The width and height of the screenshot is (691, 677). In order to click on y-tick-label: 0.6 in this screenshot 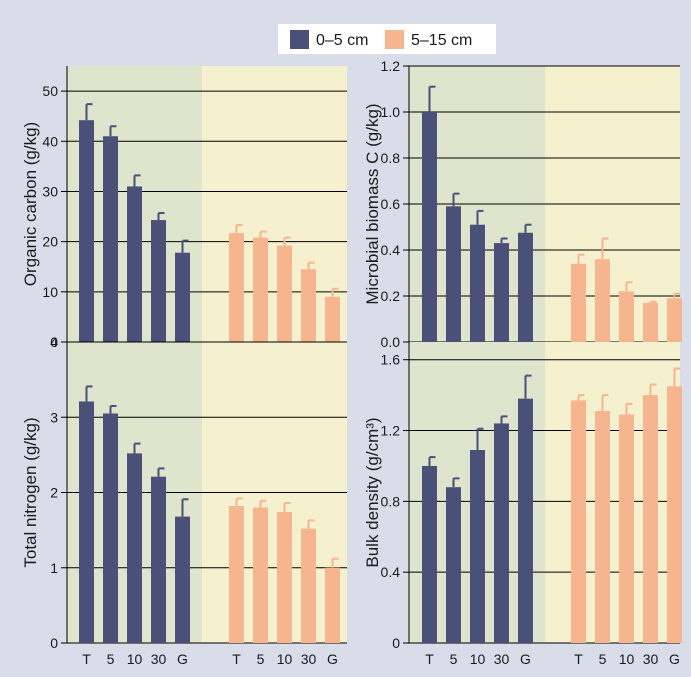, I will do `click(391, 204)`.